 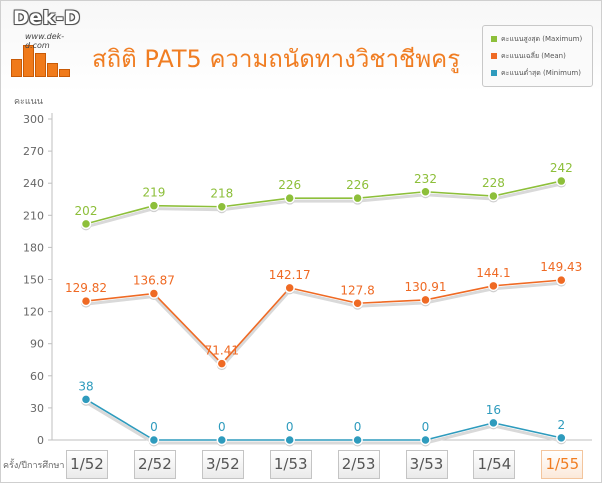 I want to click on data-label: 2, so click(x=561, y=425).